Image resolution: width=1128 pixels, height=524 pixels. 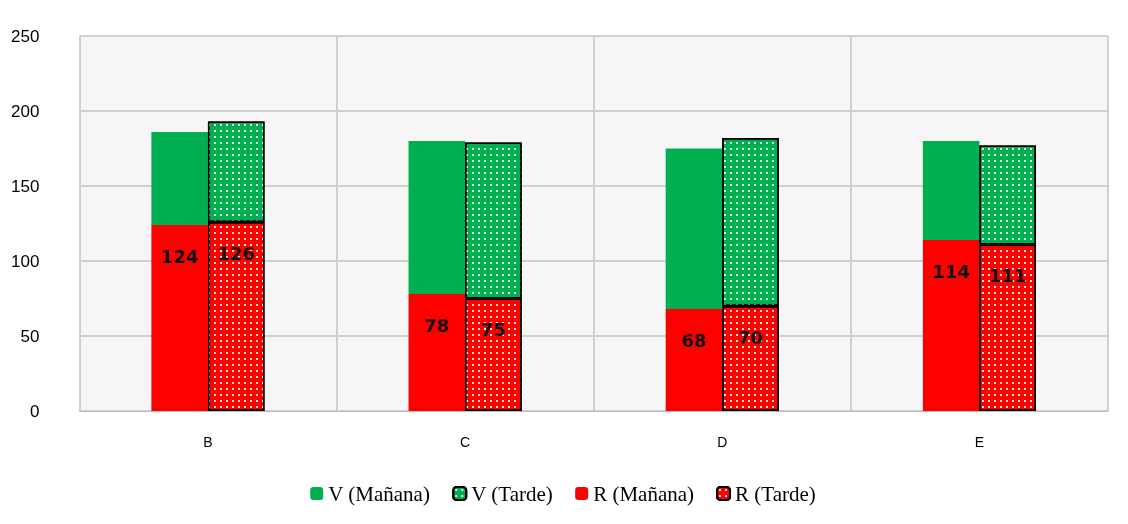 I want to click on x-tick-label: C, so click(x=465, y=442).